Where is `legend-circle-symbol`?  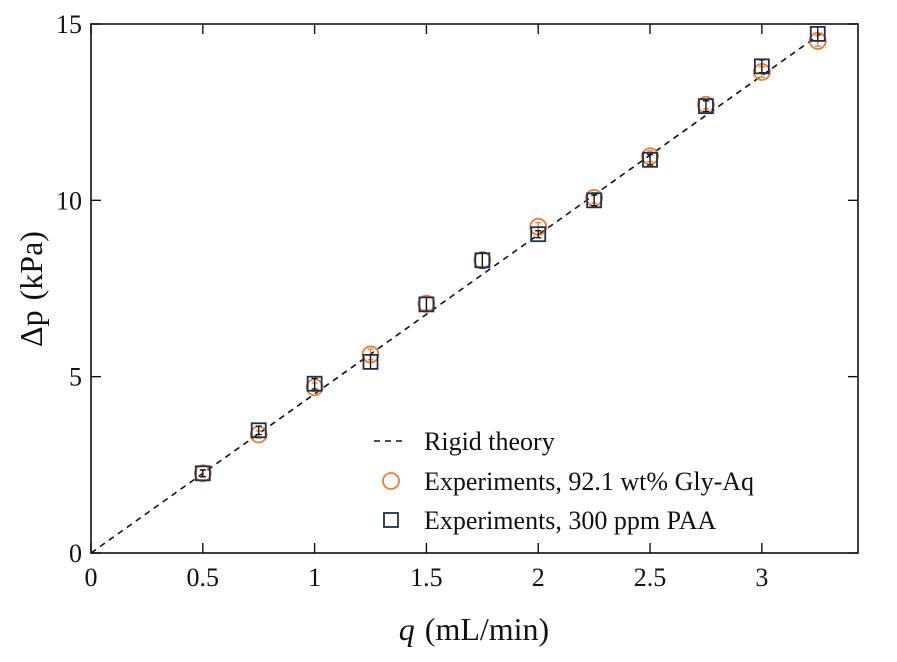
legend-circle-symbol is located at coordinates (391, 481).